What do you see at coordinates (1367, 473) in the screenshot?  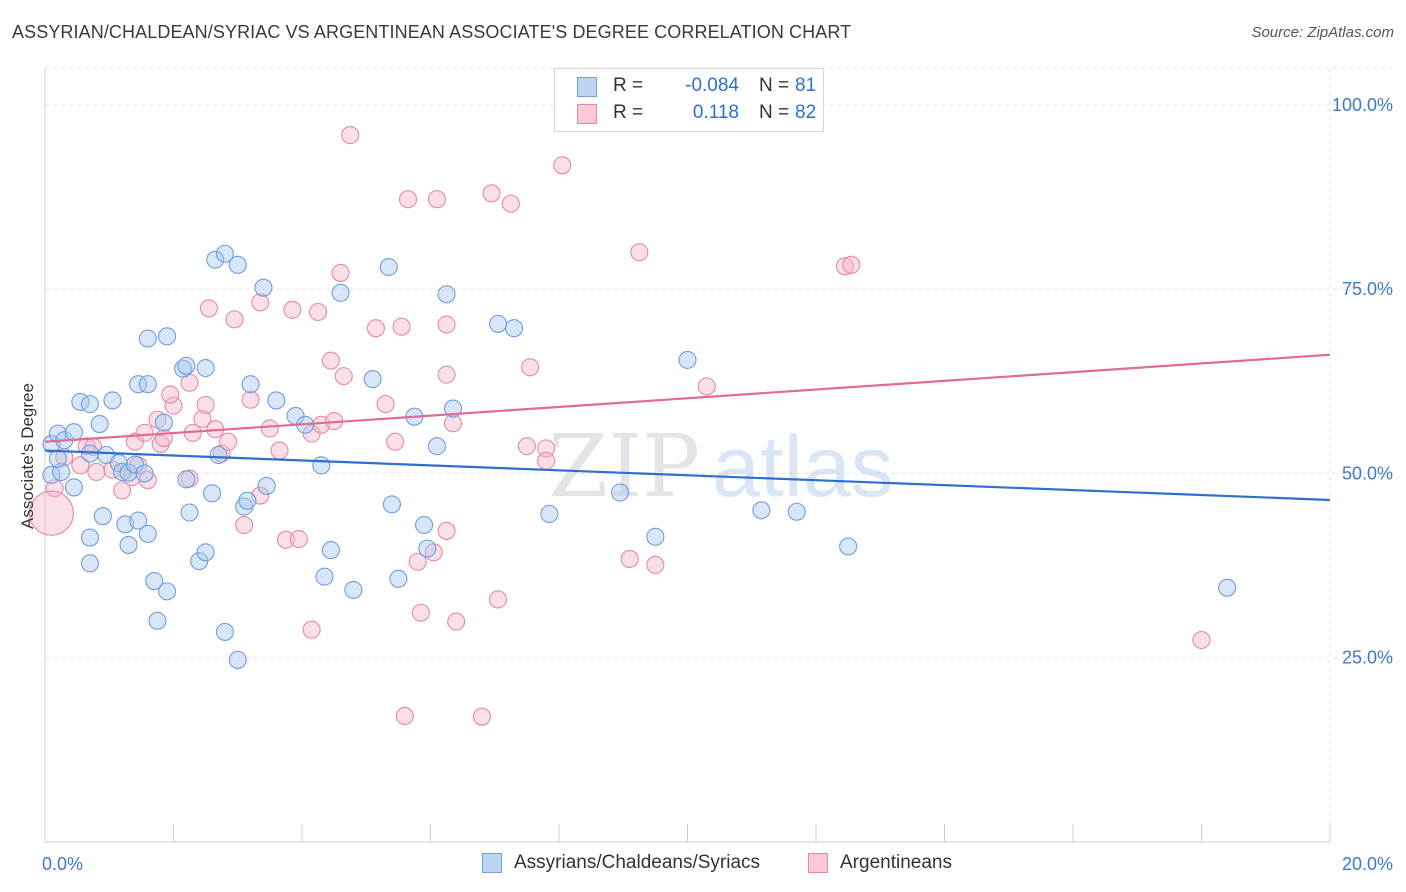 I see `y-tick-label: 50.0%` at bounding box center [1367, 473].